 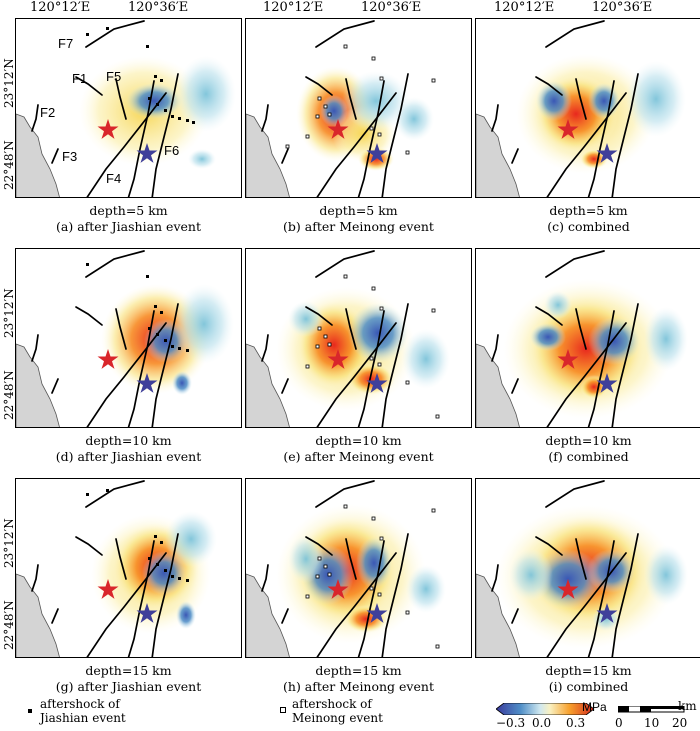 What do you see at coordinates (158, 7) in the screenshot?
I see `lon-label-2: 120°36′E` at bounding box center [158, 7].